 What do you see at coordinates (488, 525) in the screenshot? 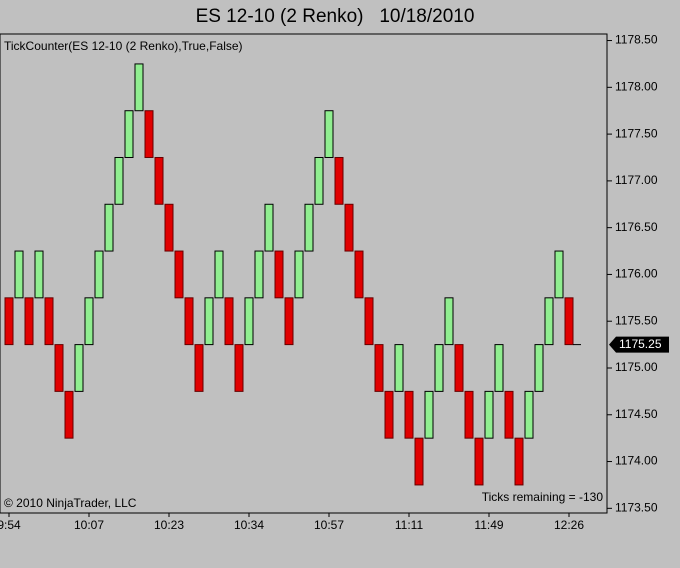
I see `x-tick-label: 11:49` at bounding box center [488, 525].